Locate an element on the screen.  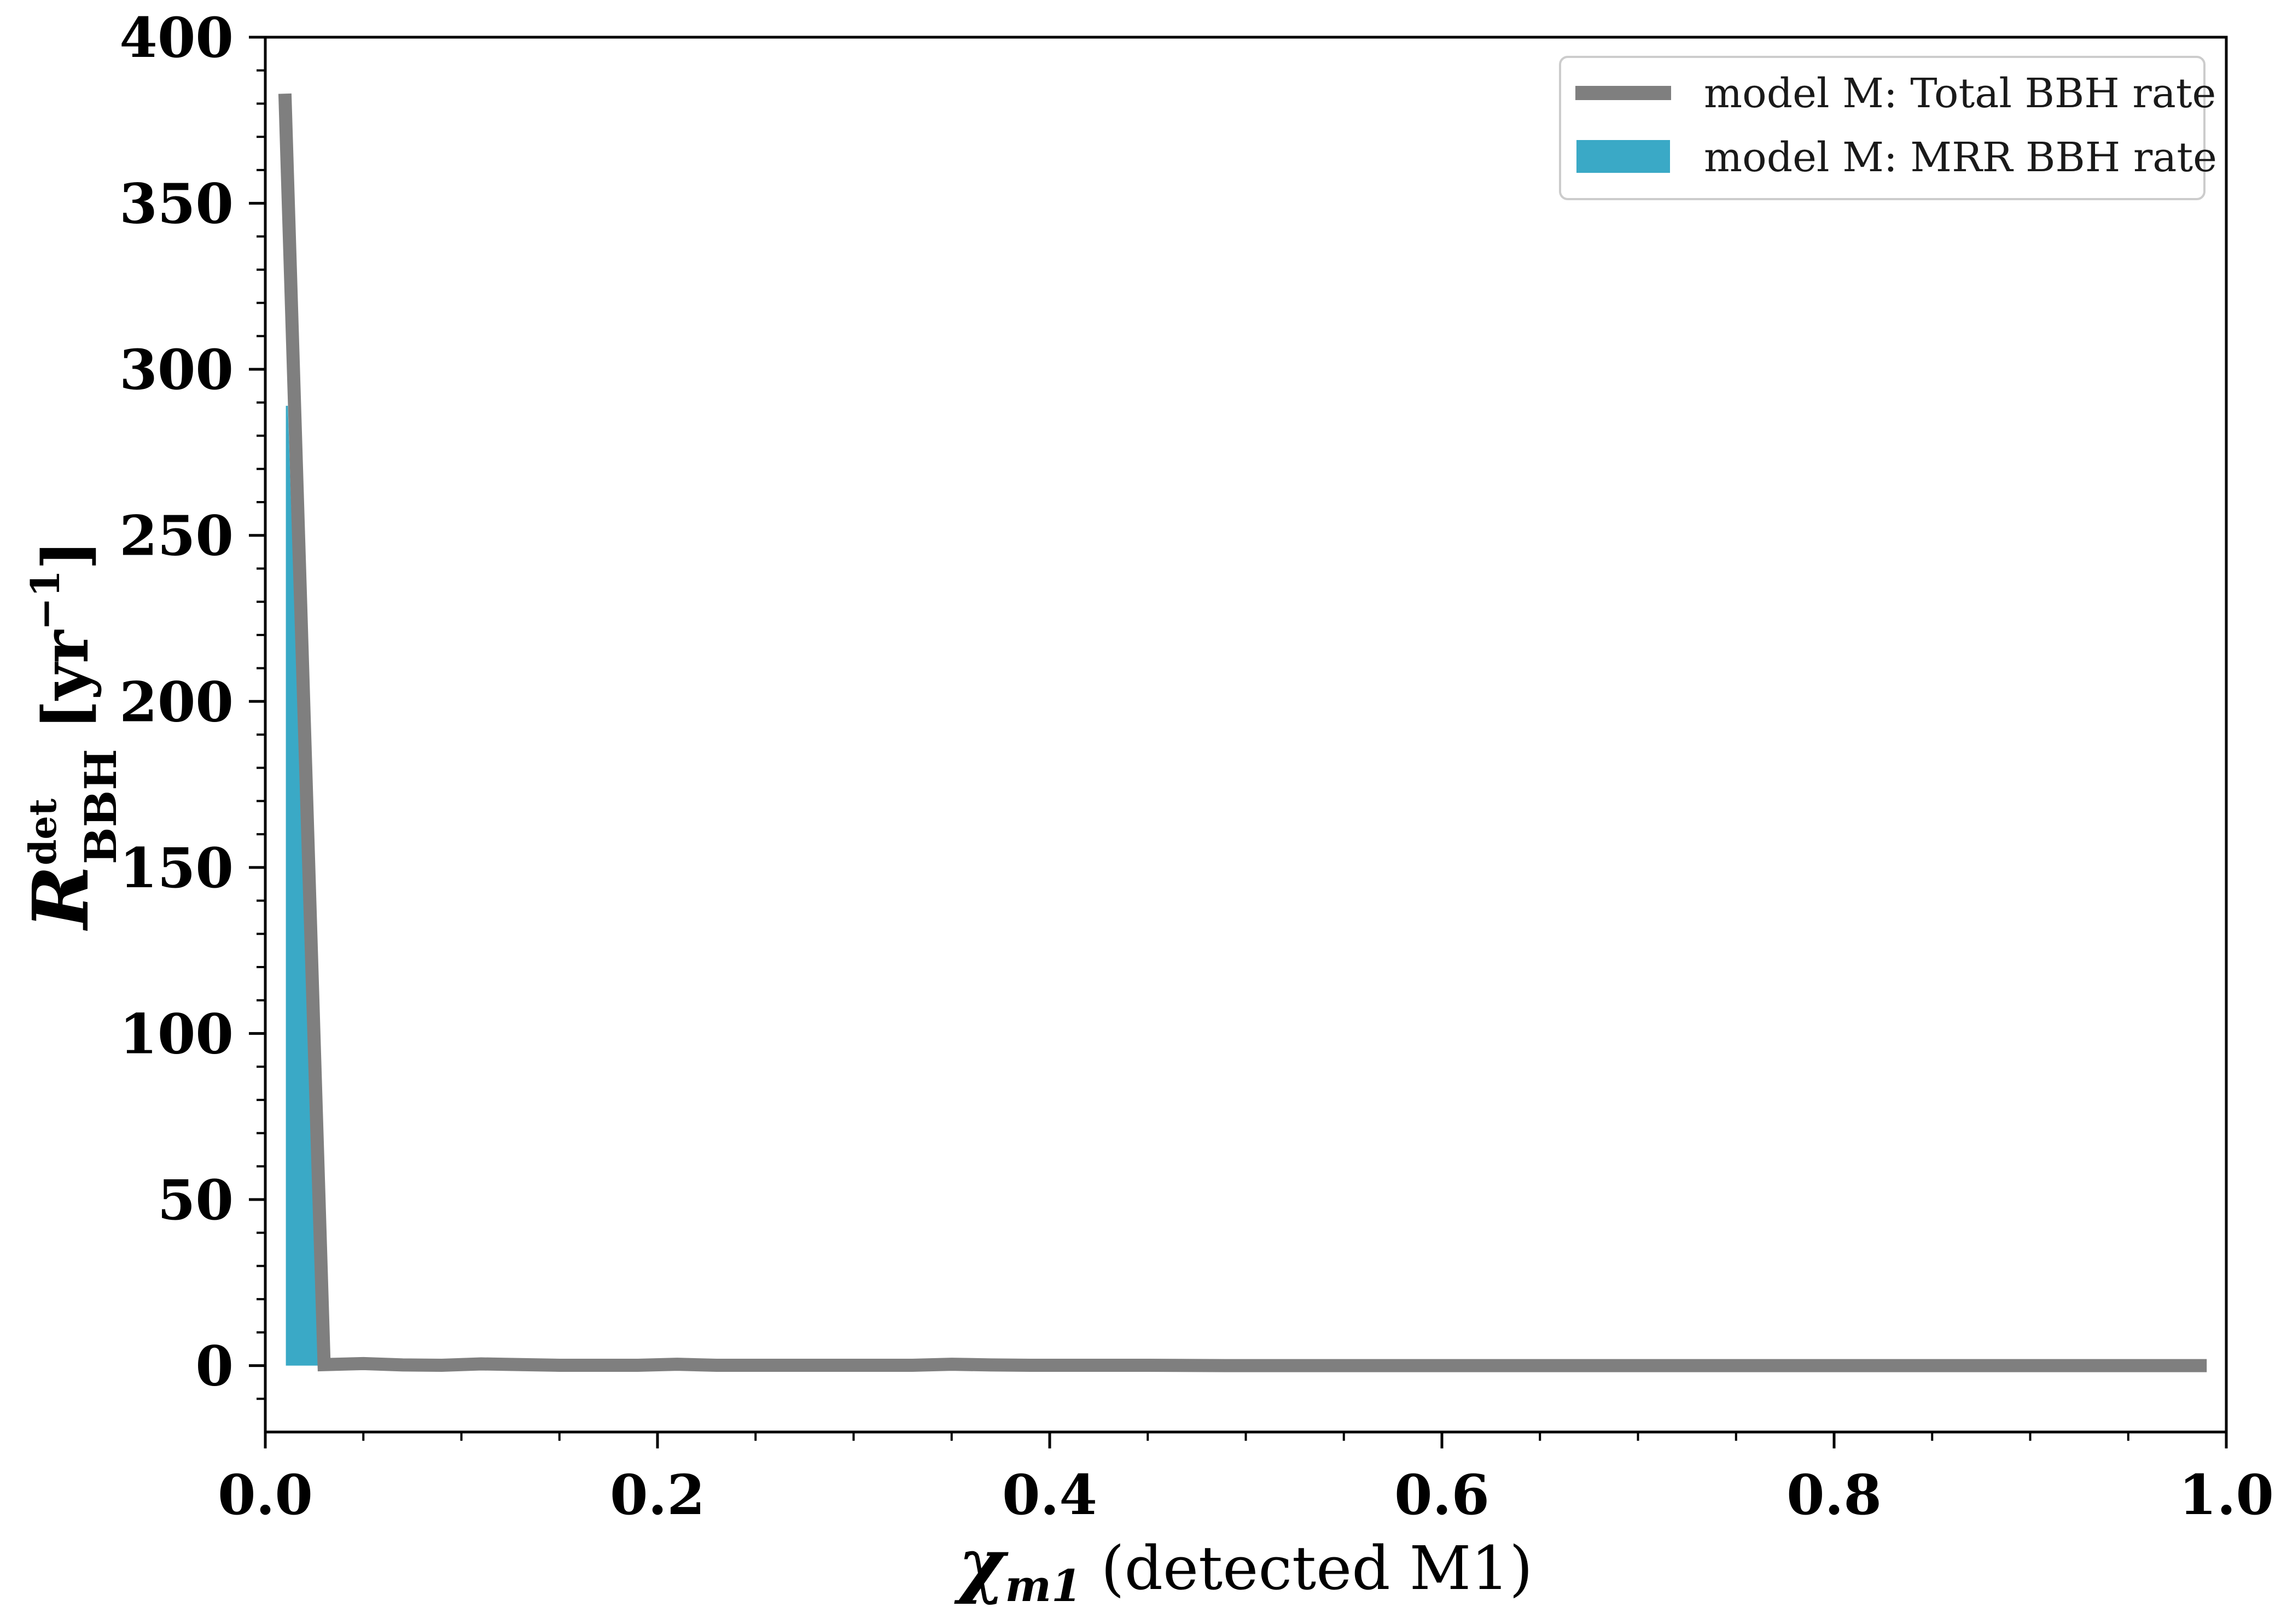
y-axis-label-superscript: det is located at coordinates (43, 831).